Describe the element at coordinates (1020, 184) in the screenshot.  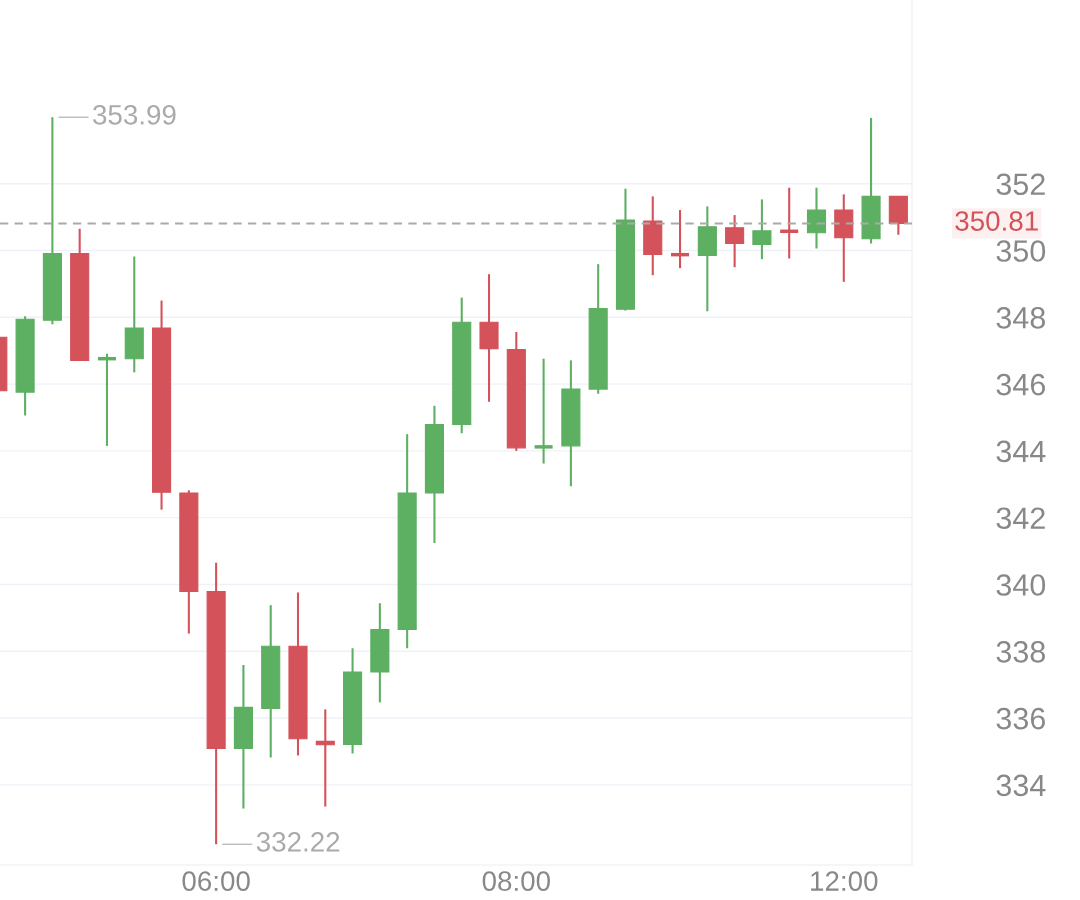
I see `y-tick-label: 352` at that location.